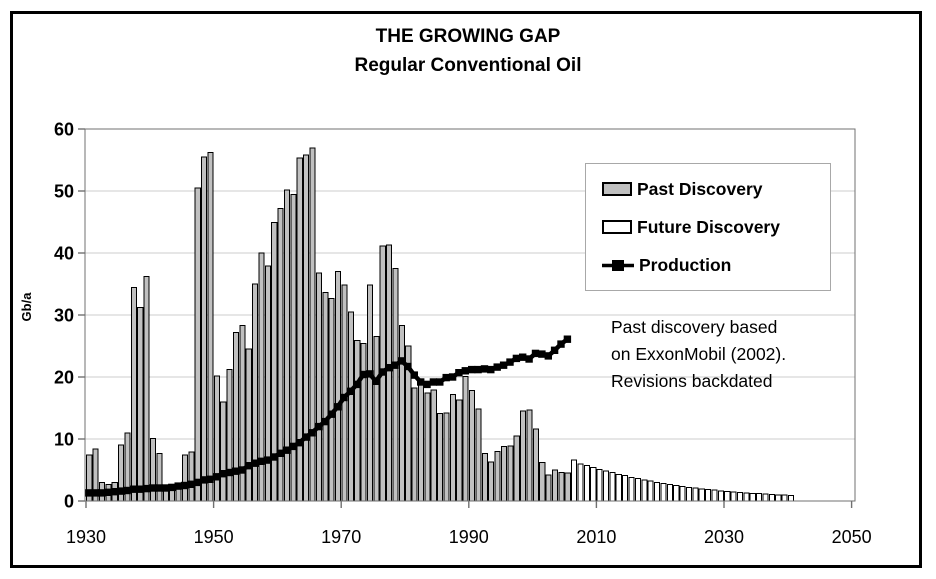  What do you see at coordinates (64, 192) in the screenshot?
I see `y-tick-label: 50` at bounding box center [64, 192].